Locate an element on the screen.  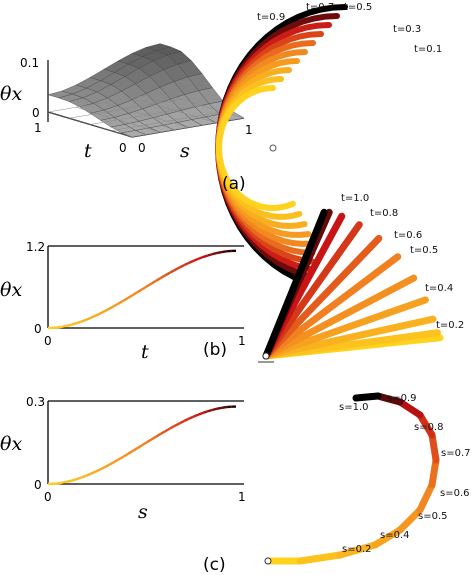
annot-s0.8: s=0.8 is located at coordinates (429, 427).